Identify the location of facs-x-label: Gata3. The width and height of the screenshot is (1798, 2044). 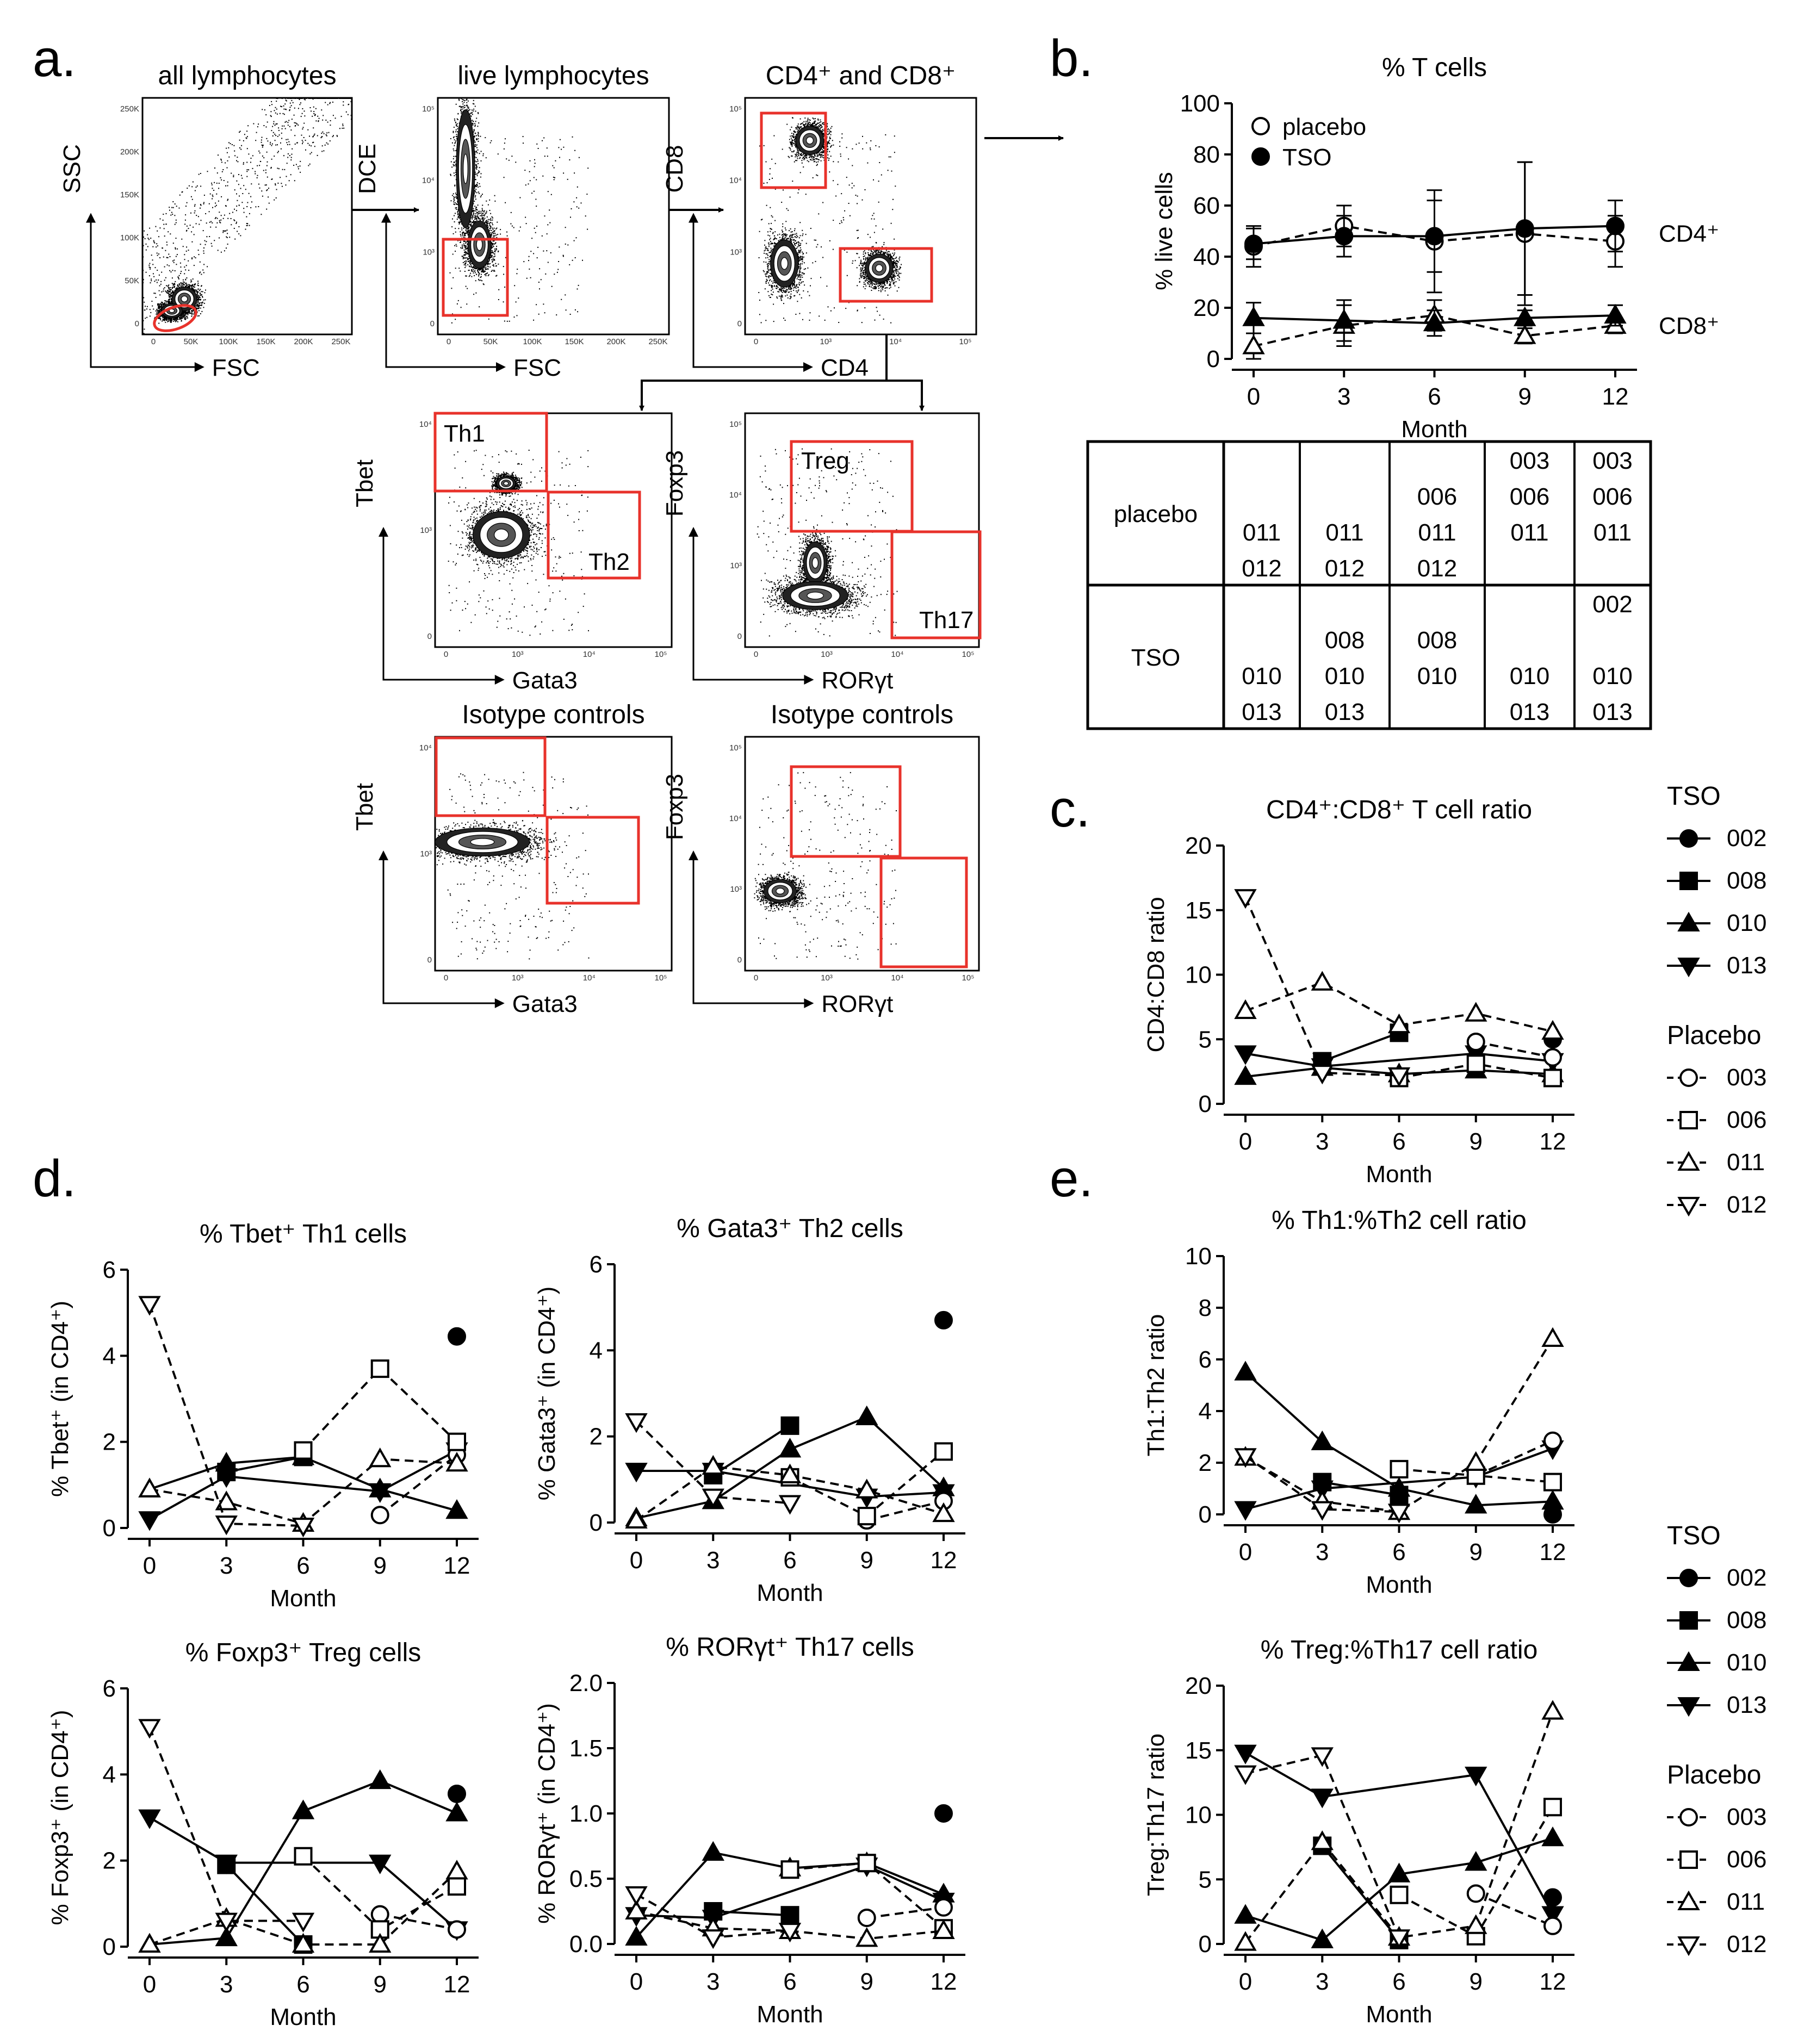
(545, 1004).